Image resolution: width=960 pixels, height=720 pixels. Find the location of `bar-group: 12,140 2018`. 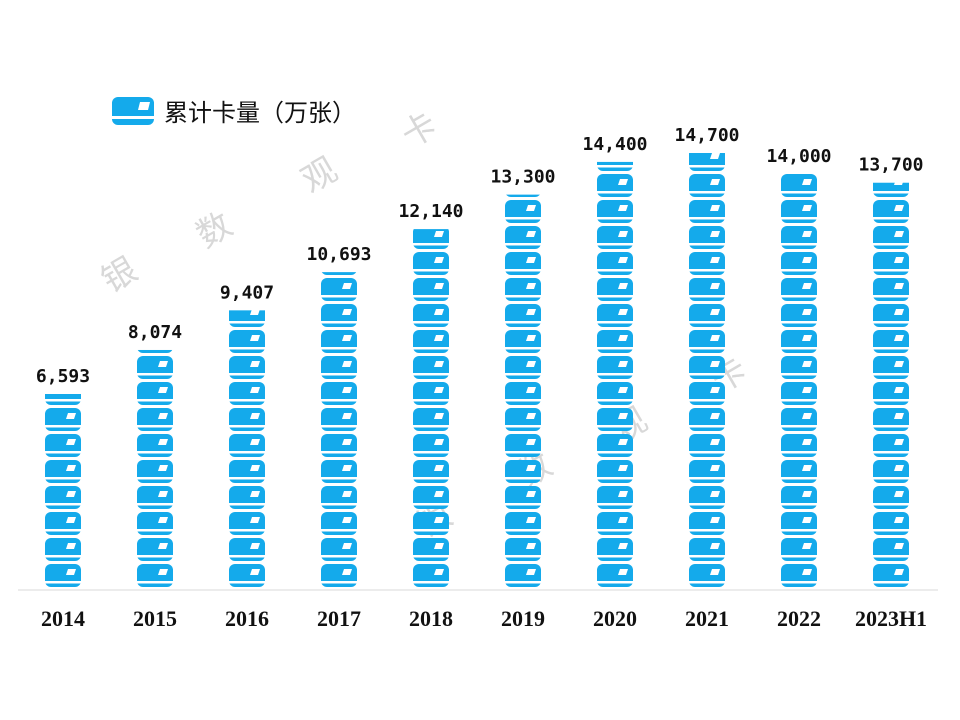

bar-group: 12,140 2018 is located at coordinates (430, 416).